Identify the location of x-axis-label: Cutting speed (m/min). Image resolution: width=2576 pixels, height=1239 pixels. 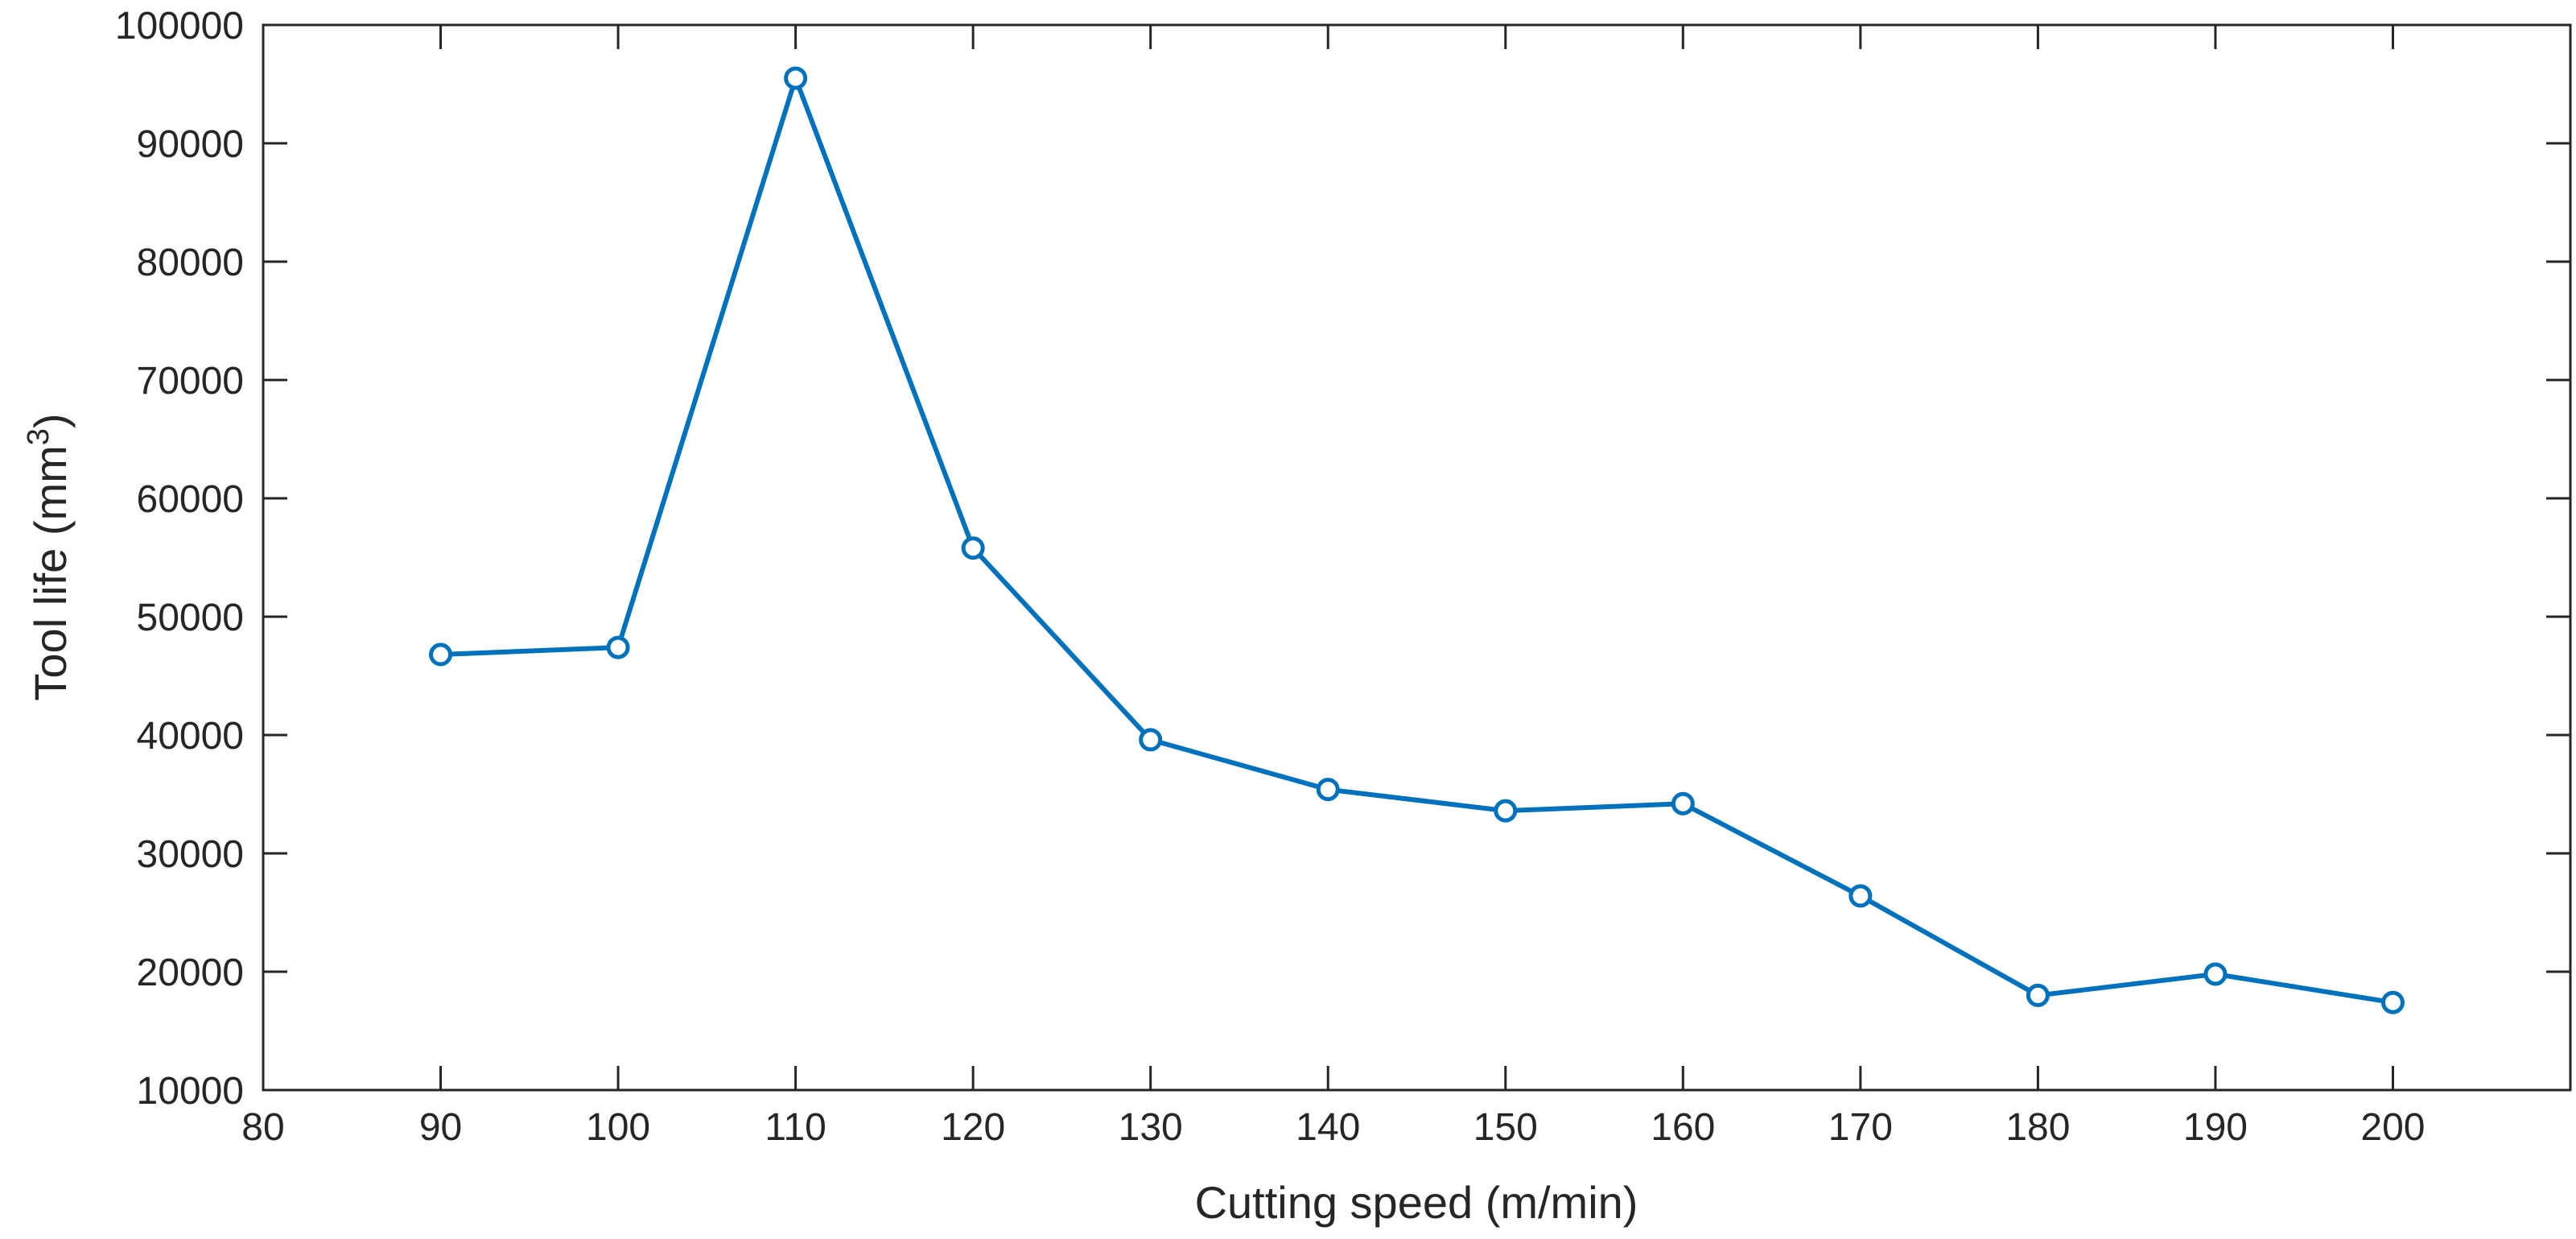
(1416, 1202).